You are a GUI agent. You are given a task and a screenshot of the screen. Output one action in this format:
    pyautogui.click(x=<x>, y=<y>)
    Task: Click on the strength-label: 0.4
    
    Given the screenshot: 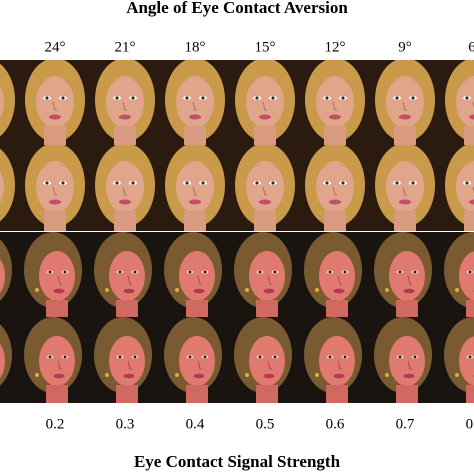 What is the action you would take?
    pyautogui.click(x=195, y=424)
    